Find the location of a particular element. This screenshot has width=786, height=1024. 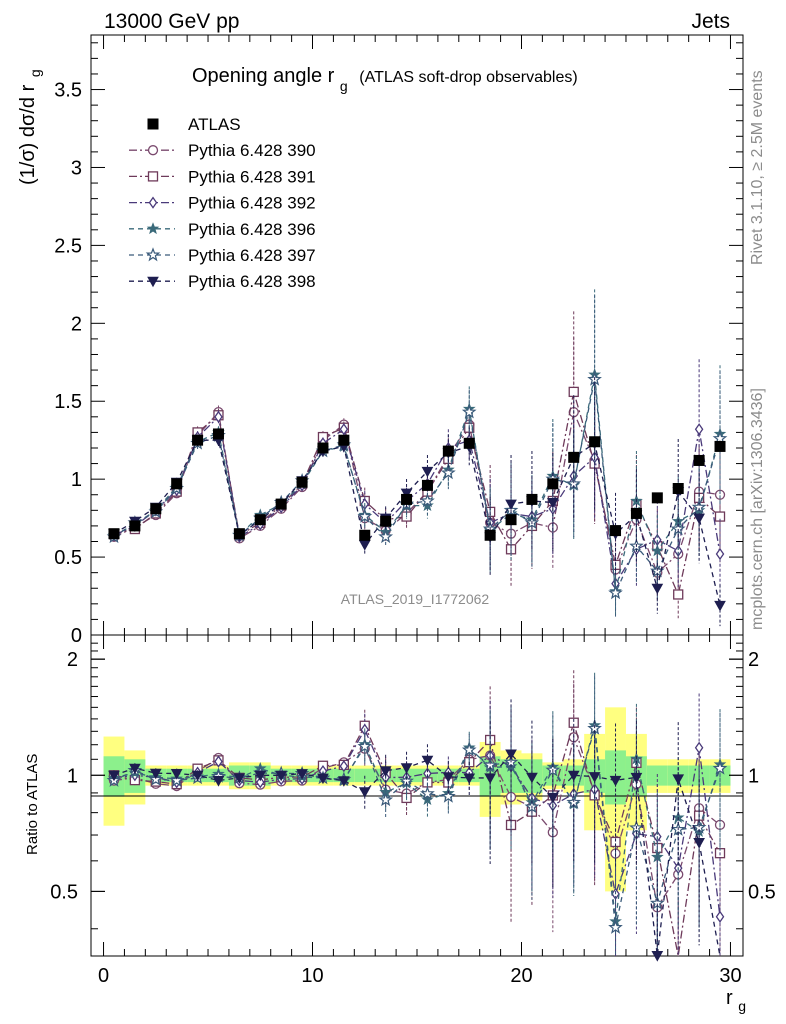

mcplots-note: mcplots.cern.ch [arXiv:1306.3436] is located at coordinates (757, 509).